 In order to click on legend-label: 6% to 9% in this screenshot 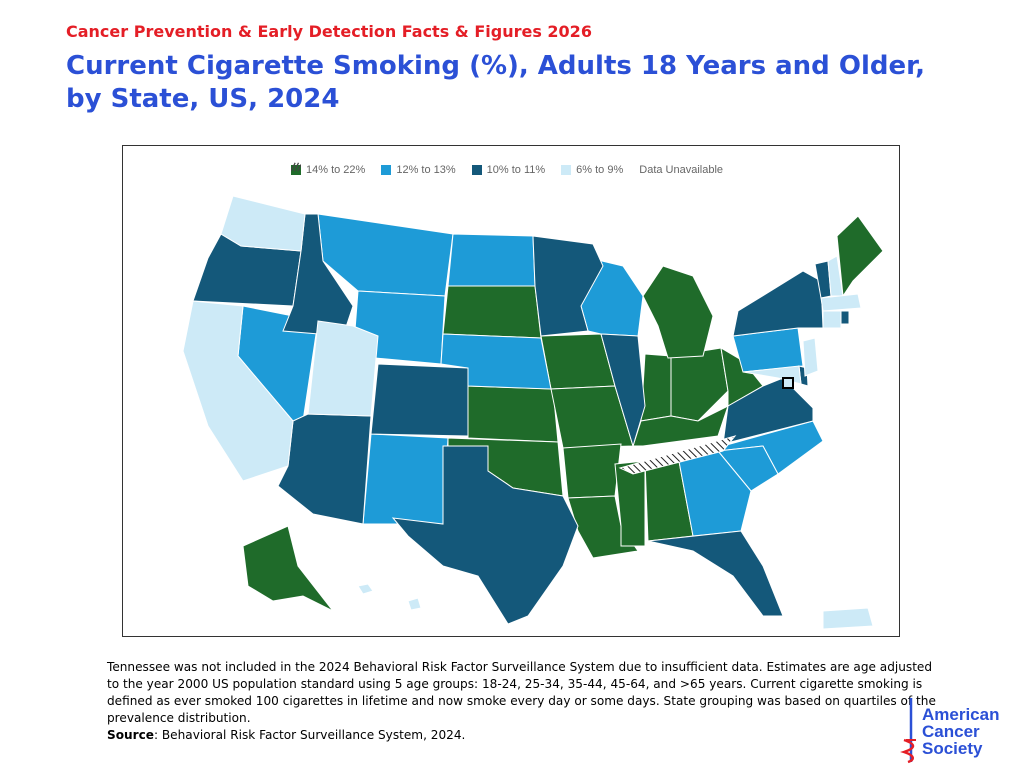, I will do `click(600, 170)`.